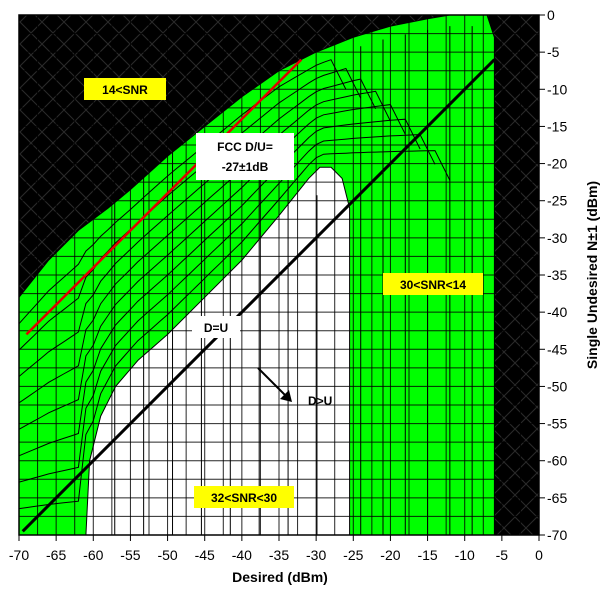 Image resolution: width=602 pixels, height=589 pixels. I want to click on label-fcc-line1: FCC D/U=, so click(245, 147).